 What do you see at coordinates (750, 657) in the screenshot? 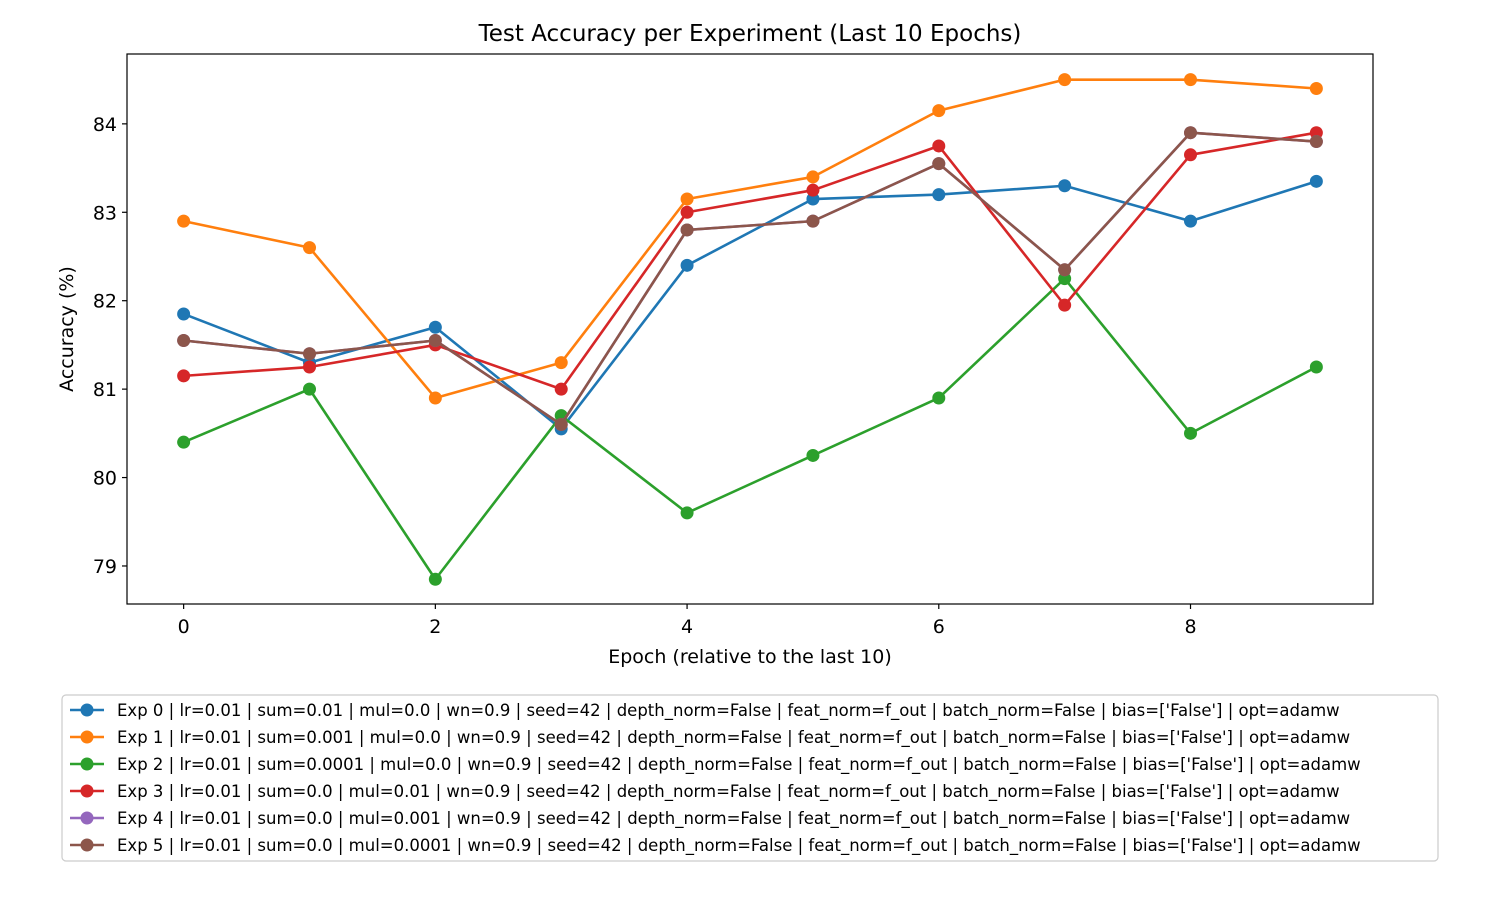
I see `x-axis-label: Epoch (relative to the last 10)` at bounding box center [750, 657].